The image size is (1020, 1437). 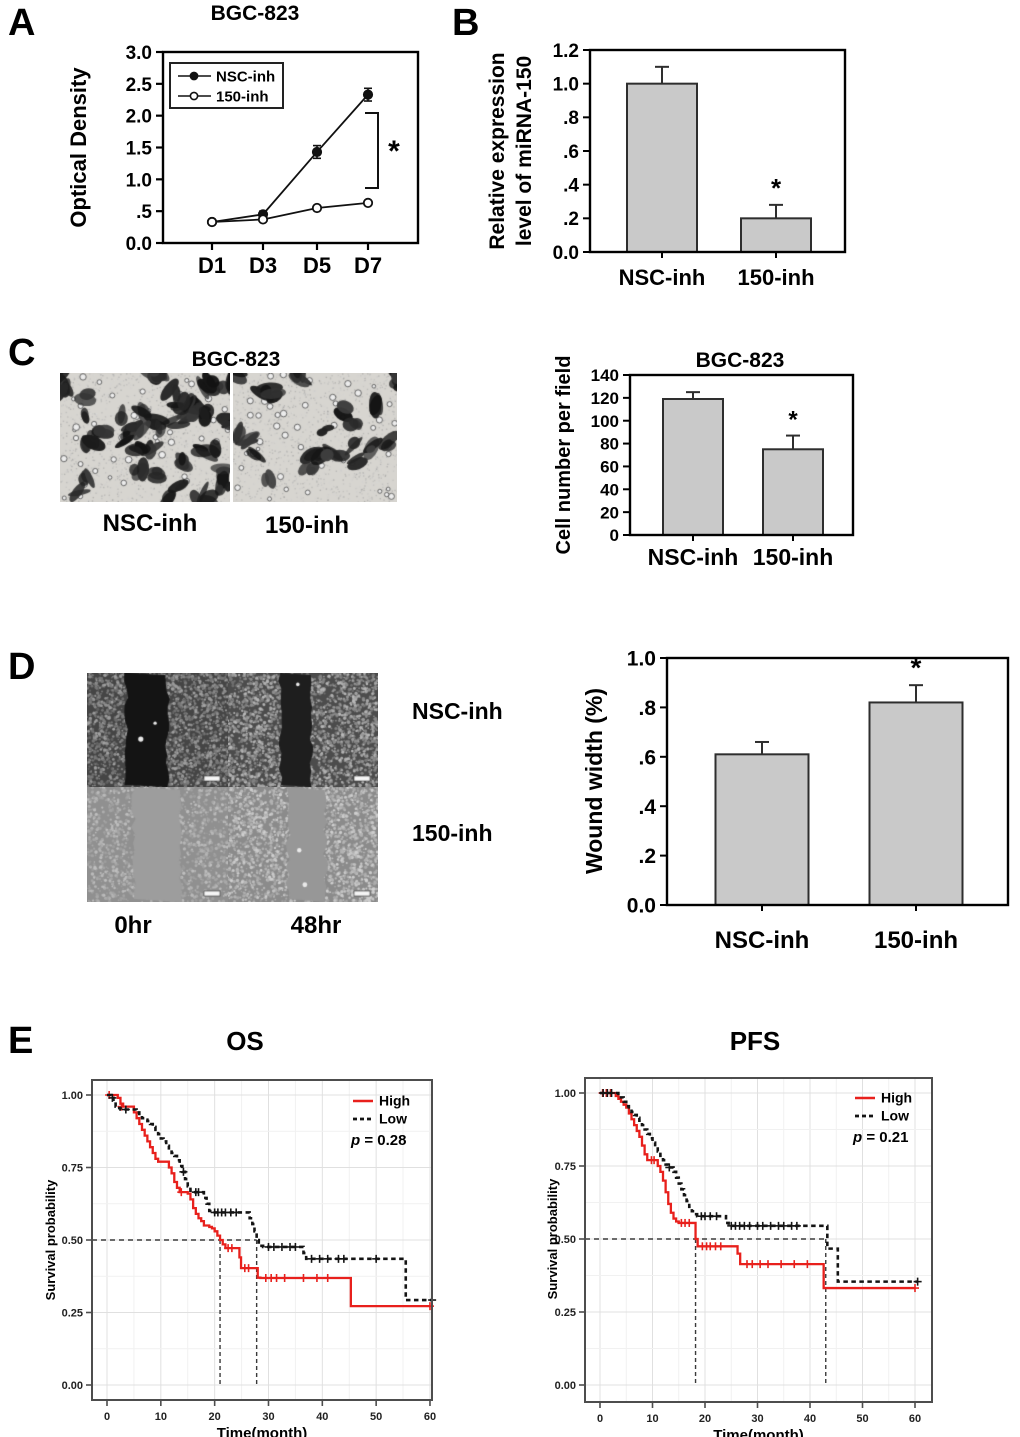 I want to click on y-tick-label: 120, so click(x=605, y=398).